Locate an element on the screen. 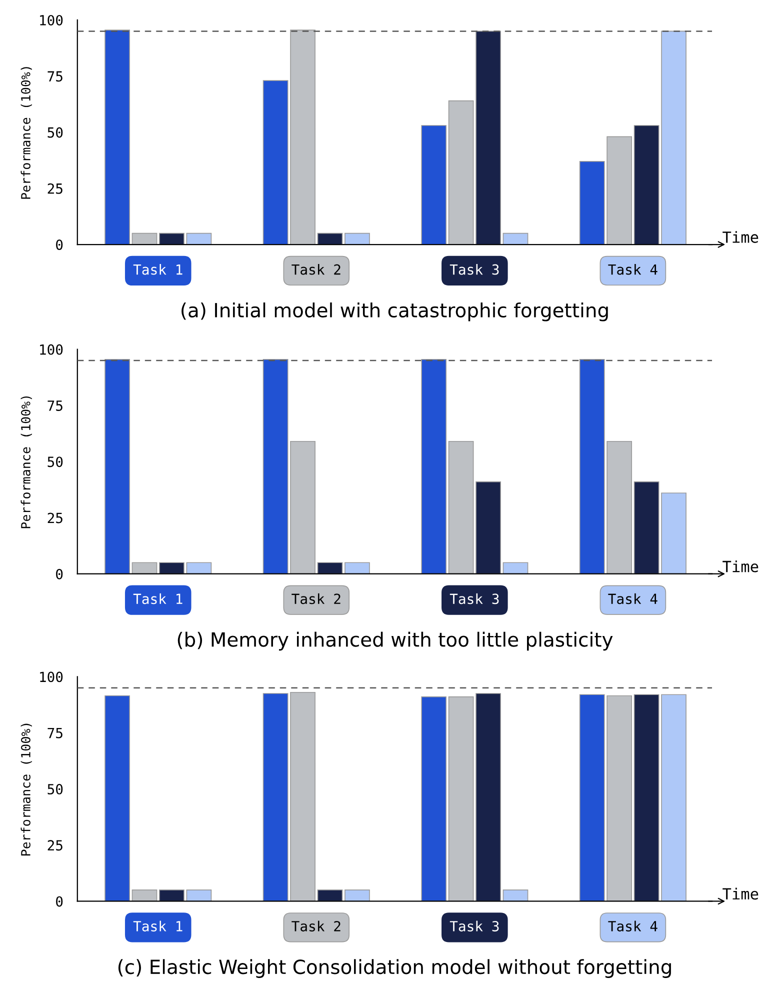  text: (c) Elastic Weight Consolidation model without forgetting is located at coordinates (394, 968).